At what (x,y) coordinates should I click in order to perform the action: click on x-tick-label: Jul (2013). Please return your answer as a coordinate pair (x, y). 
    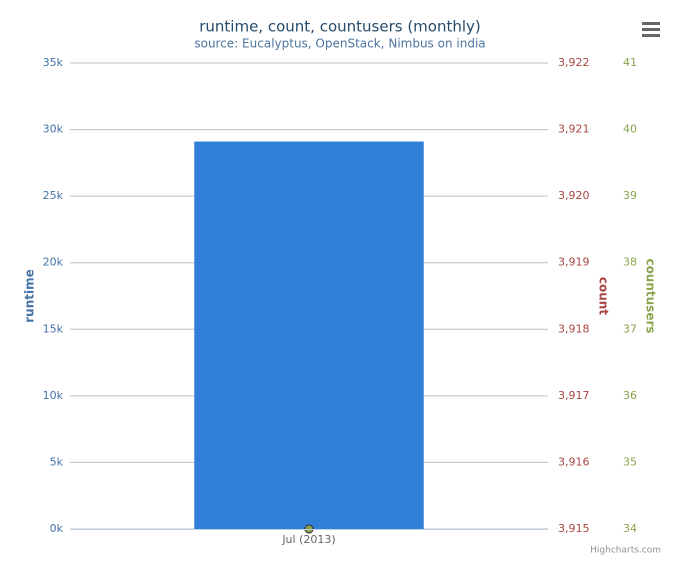
    Looking at the image, I should click on (308, 539).